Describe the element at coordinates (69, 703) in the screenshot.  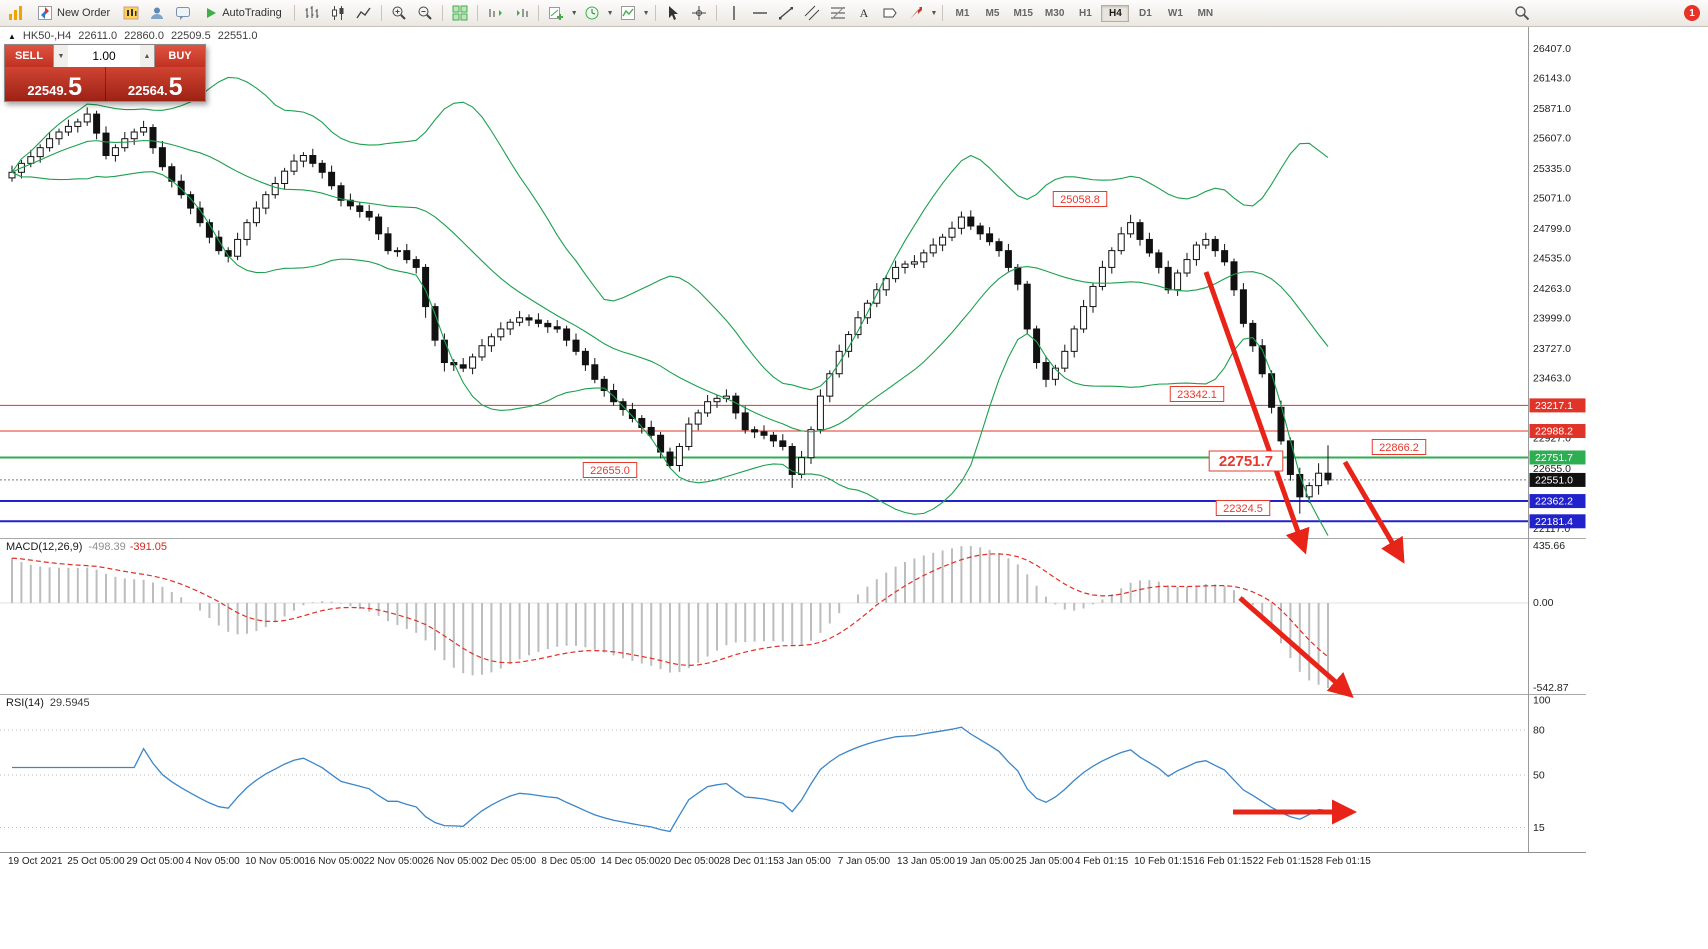
I see `rsi-value: 29.5945` at that location.